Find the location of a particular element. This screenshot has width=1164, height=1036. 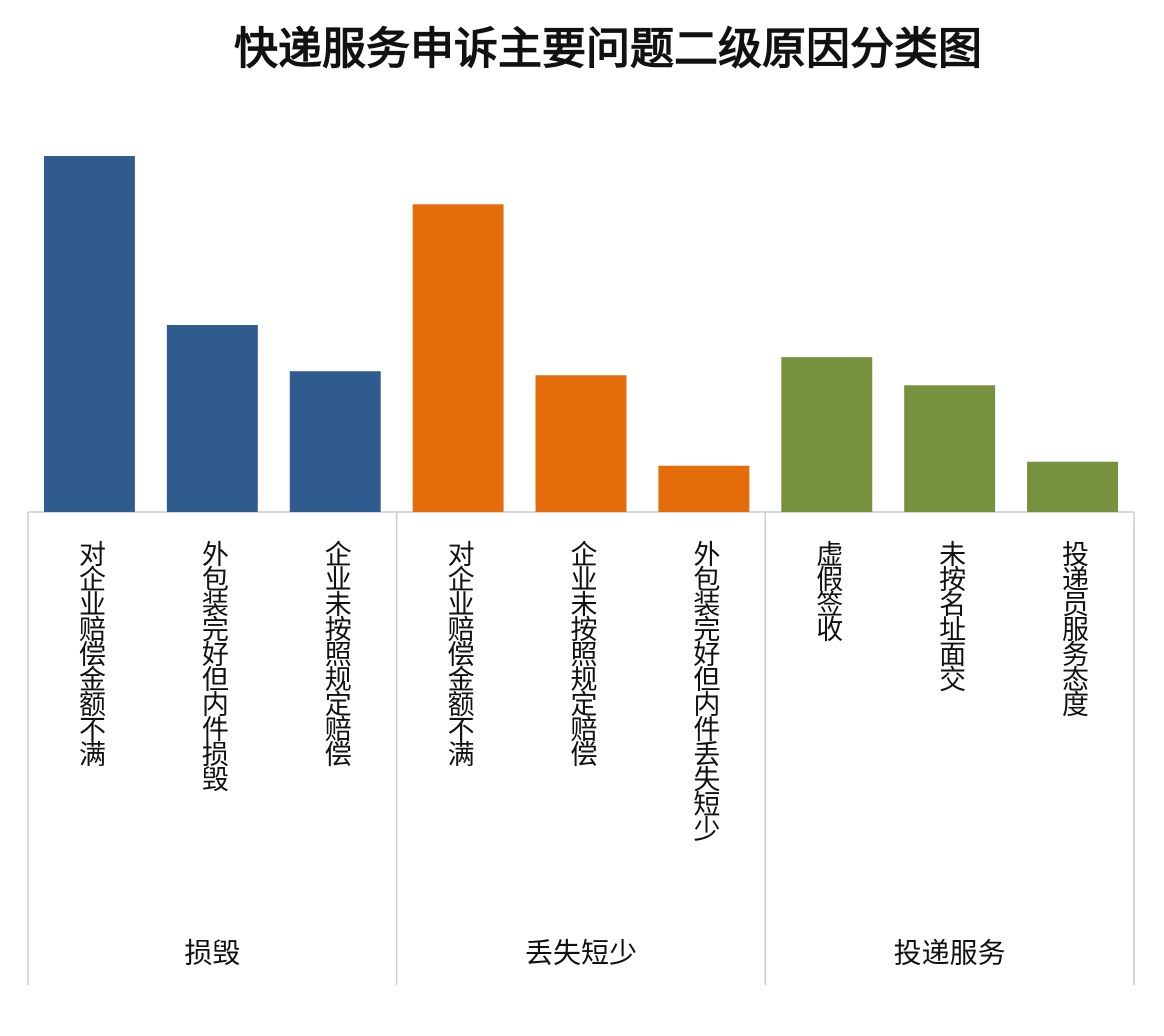

group-label: 投递服务 is located at coordinates (950, 953).